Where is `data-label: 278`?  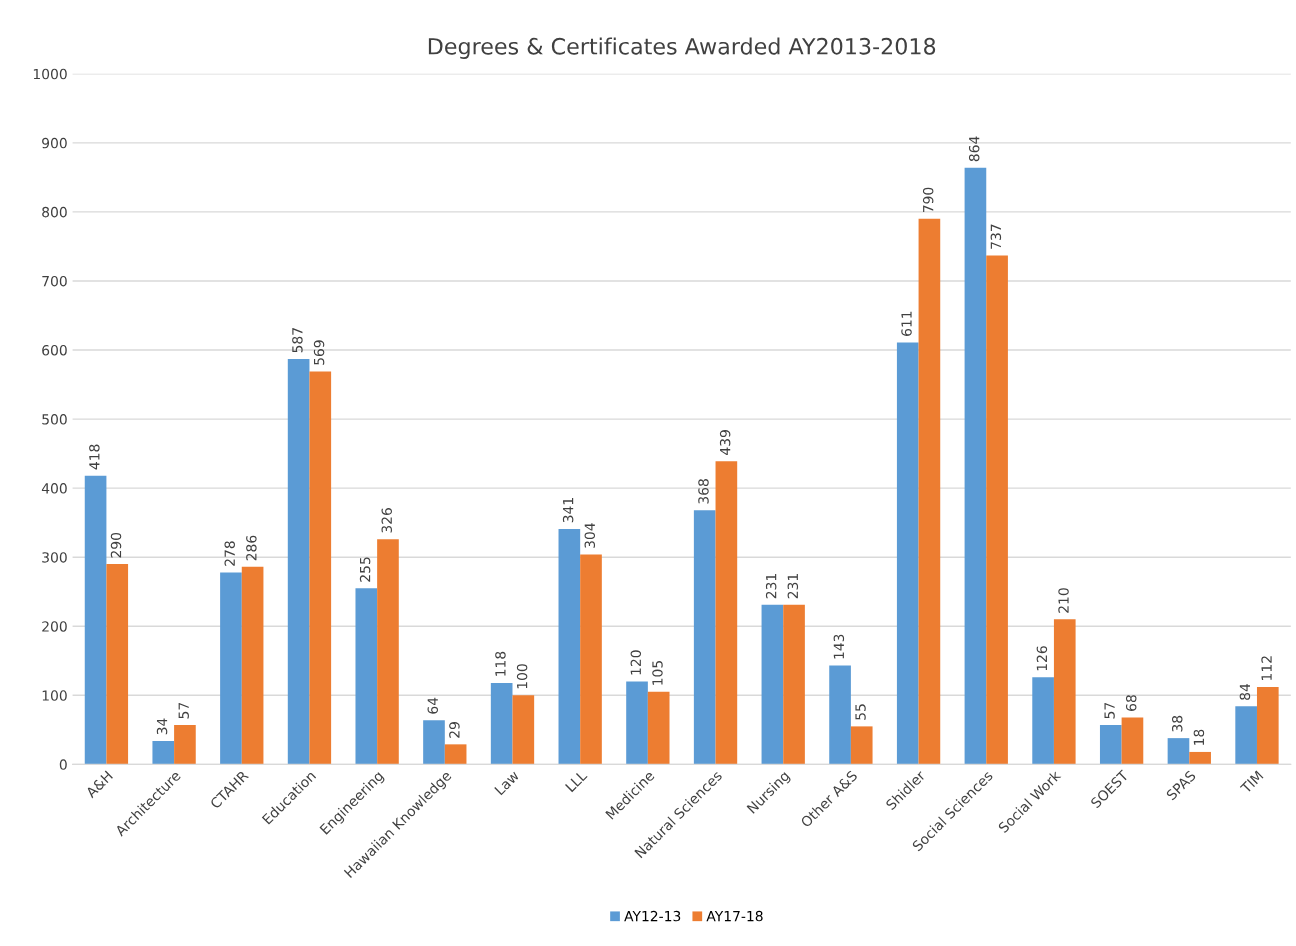
data-label: 278 is located at coordinates (229, 553).